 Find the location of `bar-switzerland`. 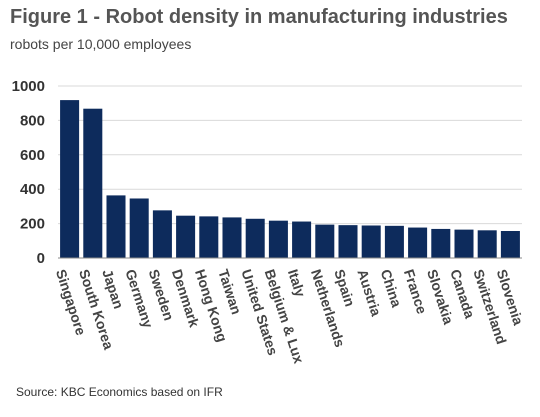

bar-switzerland is located at coordinates (487, 244).